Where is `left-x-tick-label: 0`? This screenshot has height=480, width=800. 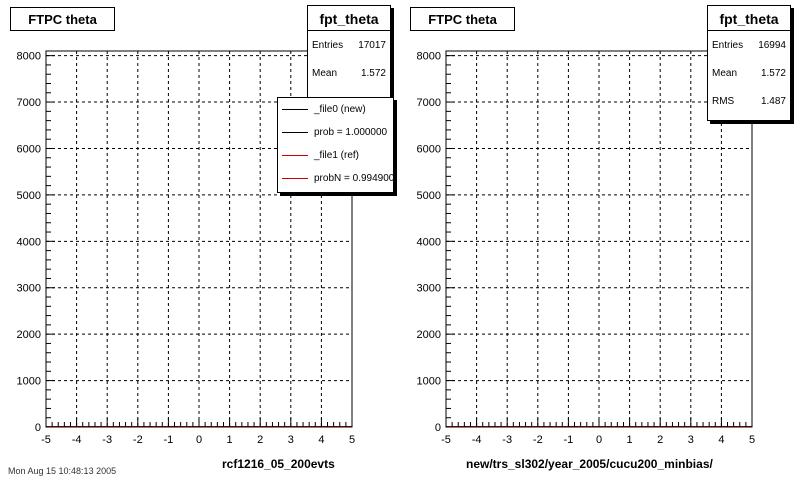
left-x-tick-label: 0 is located at coordinates (199, 440).